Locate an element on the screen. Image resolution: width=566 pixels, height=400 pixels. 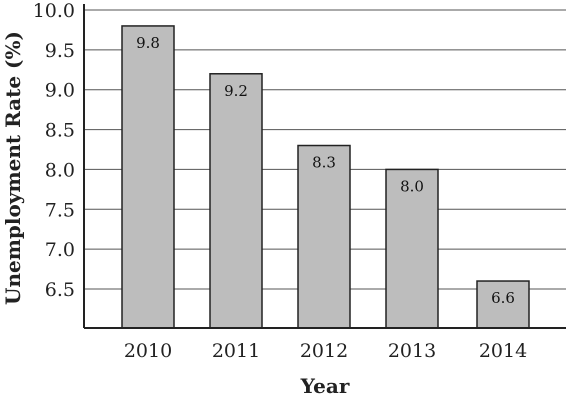
x-tick-label: 2011 is located at coordinates (236, 351).